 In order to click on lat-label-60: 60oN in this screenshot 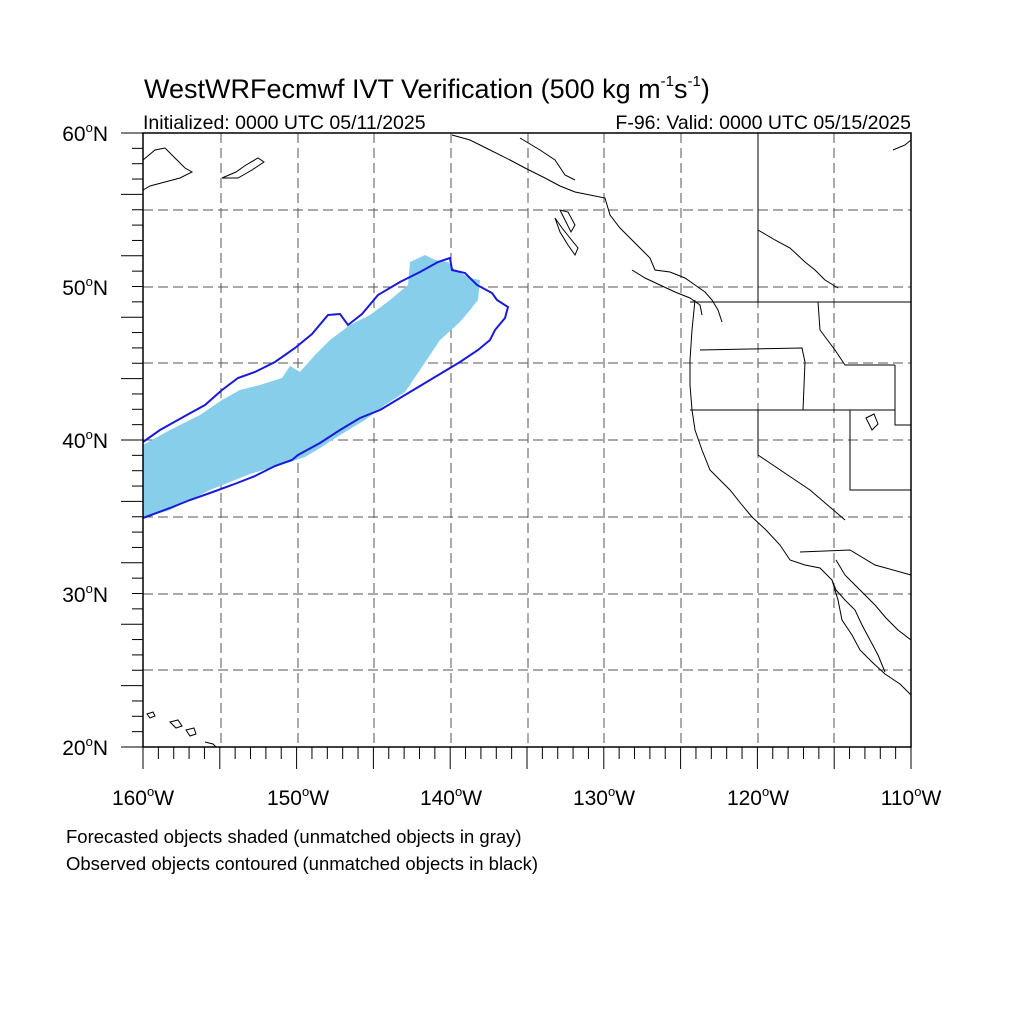, I will do `click(85, 133)`.